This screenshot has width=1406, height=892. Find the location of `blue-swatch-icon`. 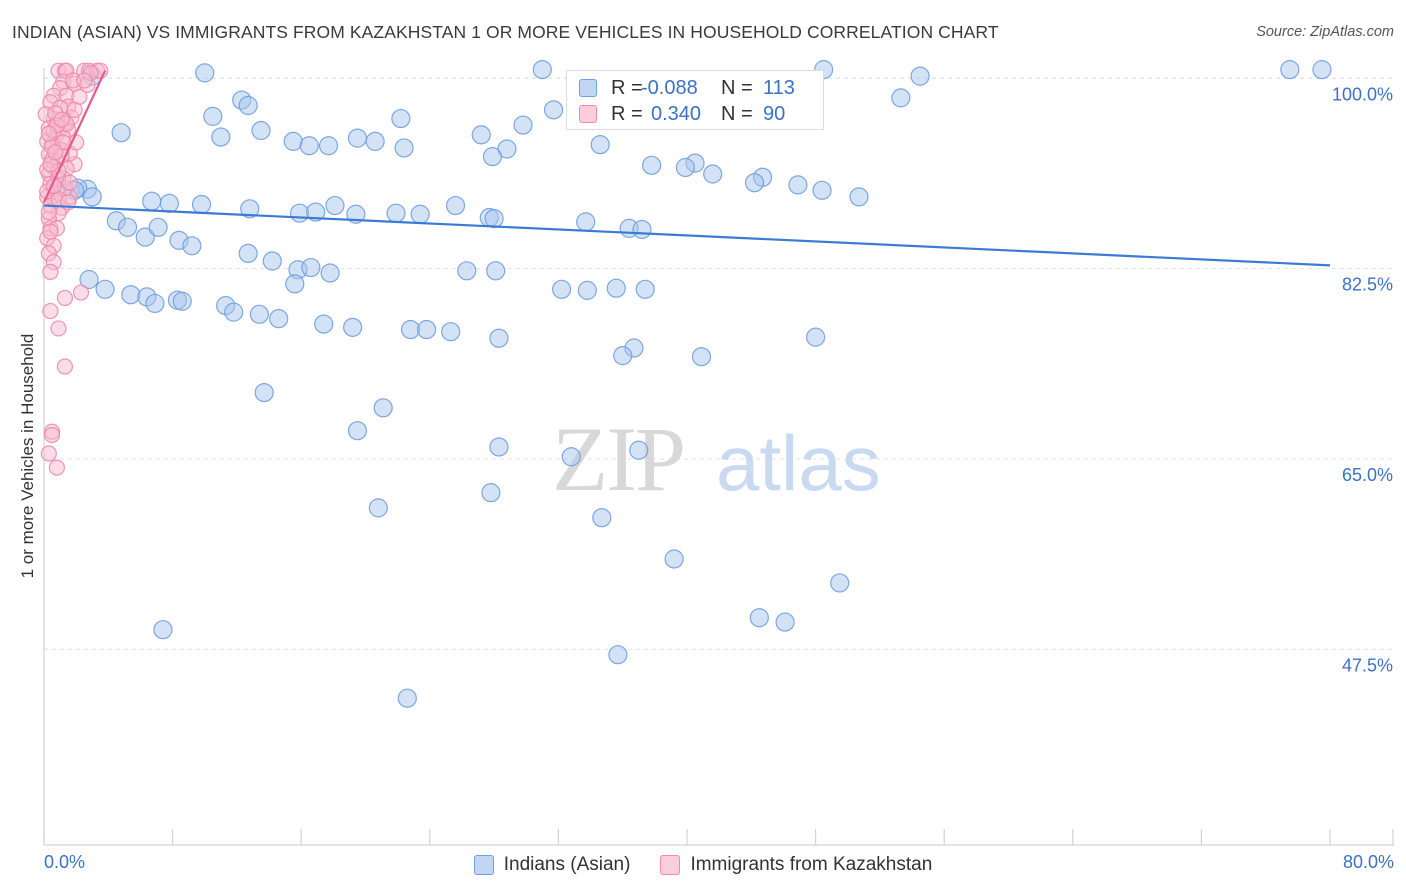

blue-swatch-icon is located at coordinates (588, 88).